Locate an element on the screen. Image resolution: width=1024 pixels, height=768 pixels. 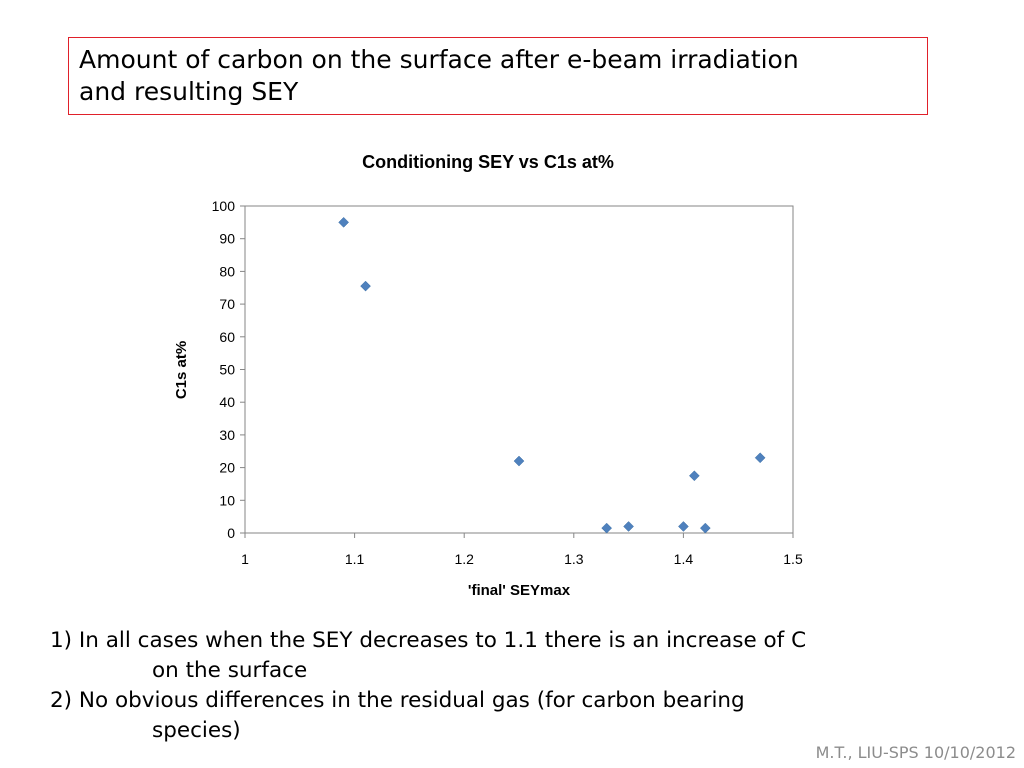
x-tick-label: 1.2 is located at coordinates (464, 559).